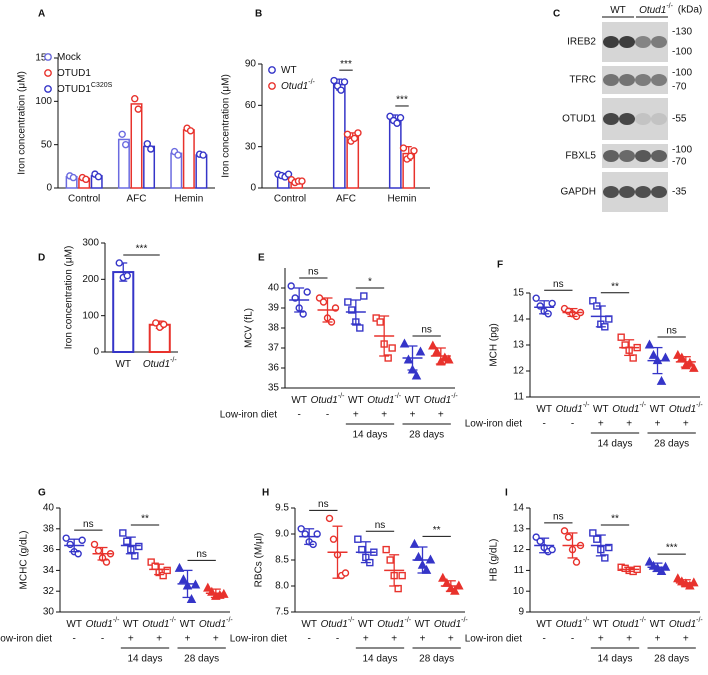 This screenshot has width=708, height=675. I want to click on y-tick-label: 90, so click(251, 64).